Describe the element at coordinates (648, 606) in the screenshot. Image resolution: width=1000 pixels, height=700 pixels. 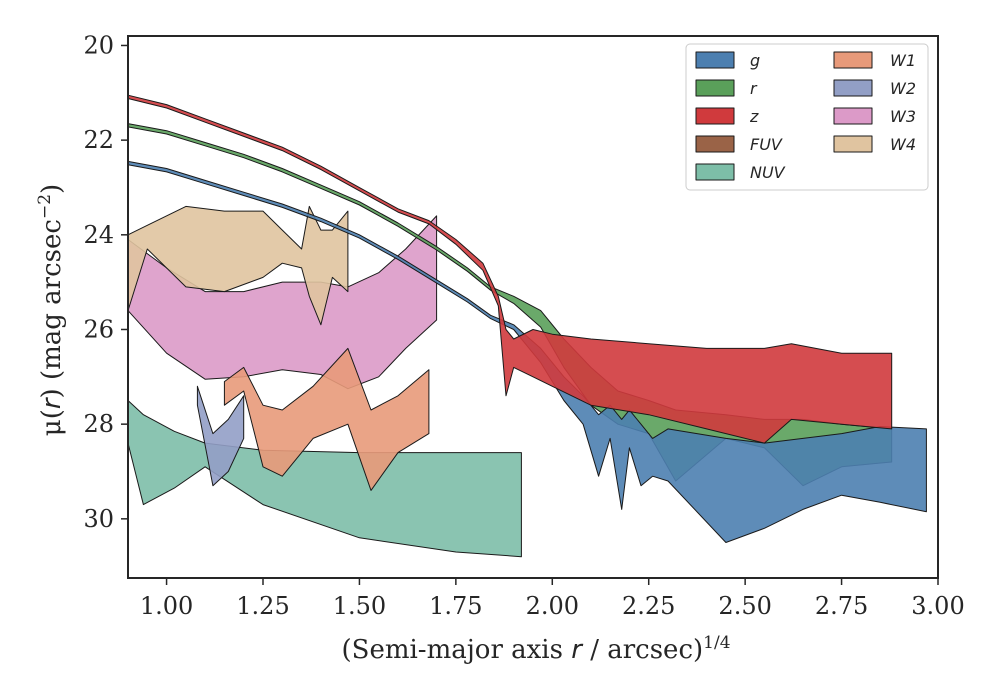
I see `x-tick-label: 2.25` at that location.